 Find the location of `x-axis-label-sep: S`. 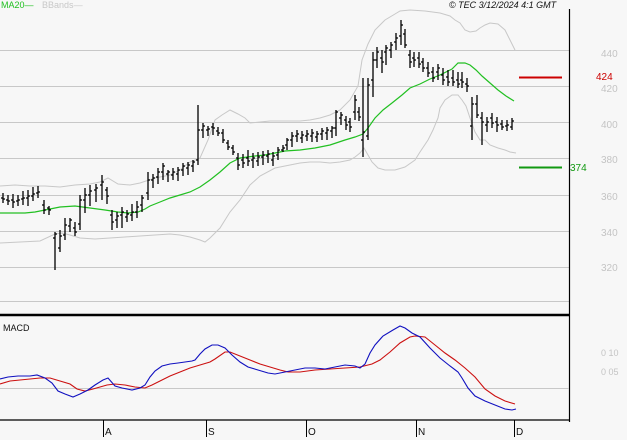

x-axis-label-sep: S is located at coordinates (211, 432).